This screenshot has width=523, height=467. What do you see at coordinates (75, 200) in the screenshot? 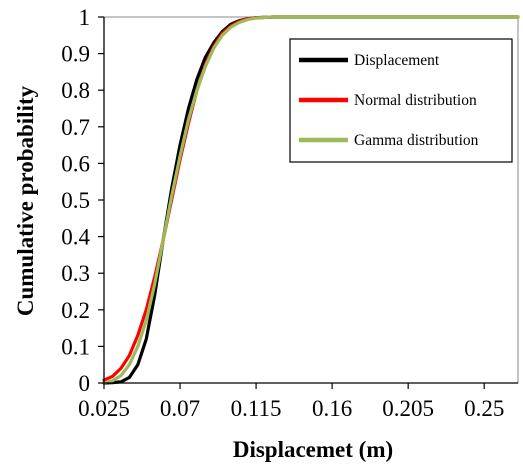
I see `y-tick-label: 0.5` at bounding box center [75, 200].